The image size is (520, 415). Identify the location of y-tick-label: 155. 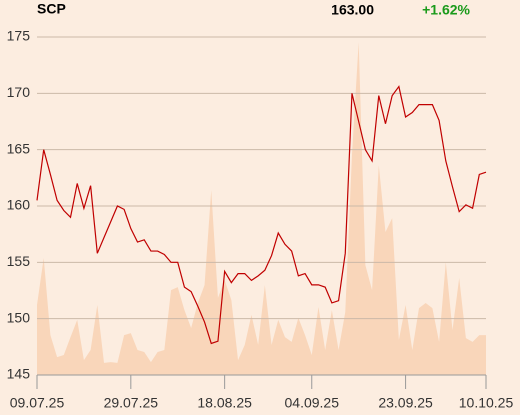
(19, 261).